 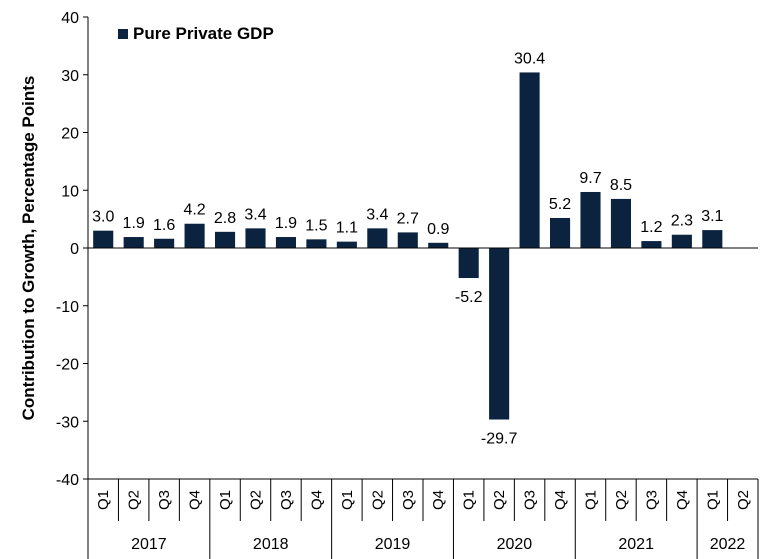 What do you see at coordinates (728, 544) in the screenshot?
I see `year-label: 2022` at bounding box center [728, 544].